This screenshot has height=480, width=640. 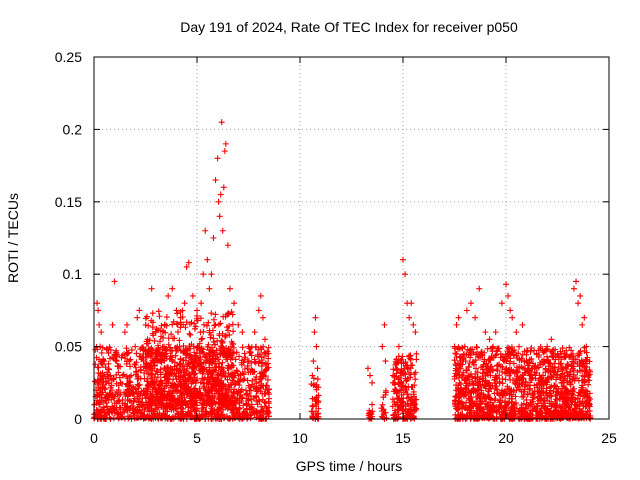 What do you see at coordinates (68, 347) in the screenshot?
I see `y-tick-label: 0.05` at bounding box center [68, 347].